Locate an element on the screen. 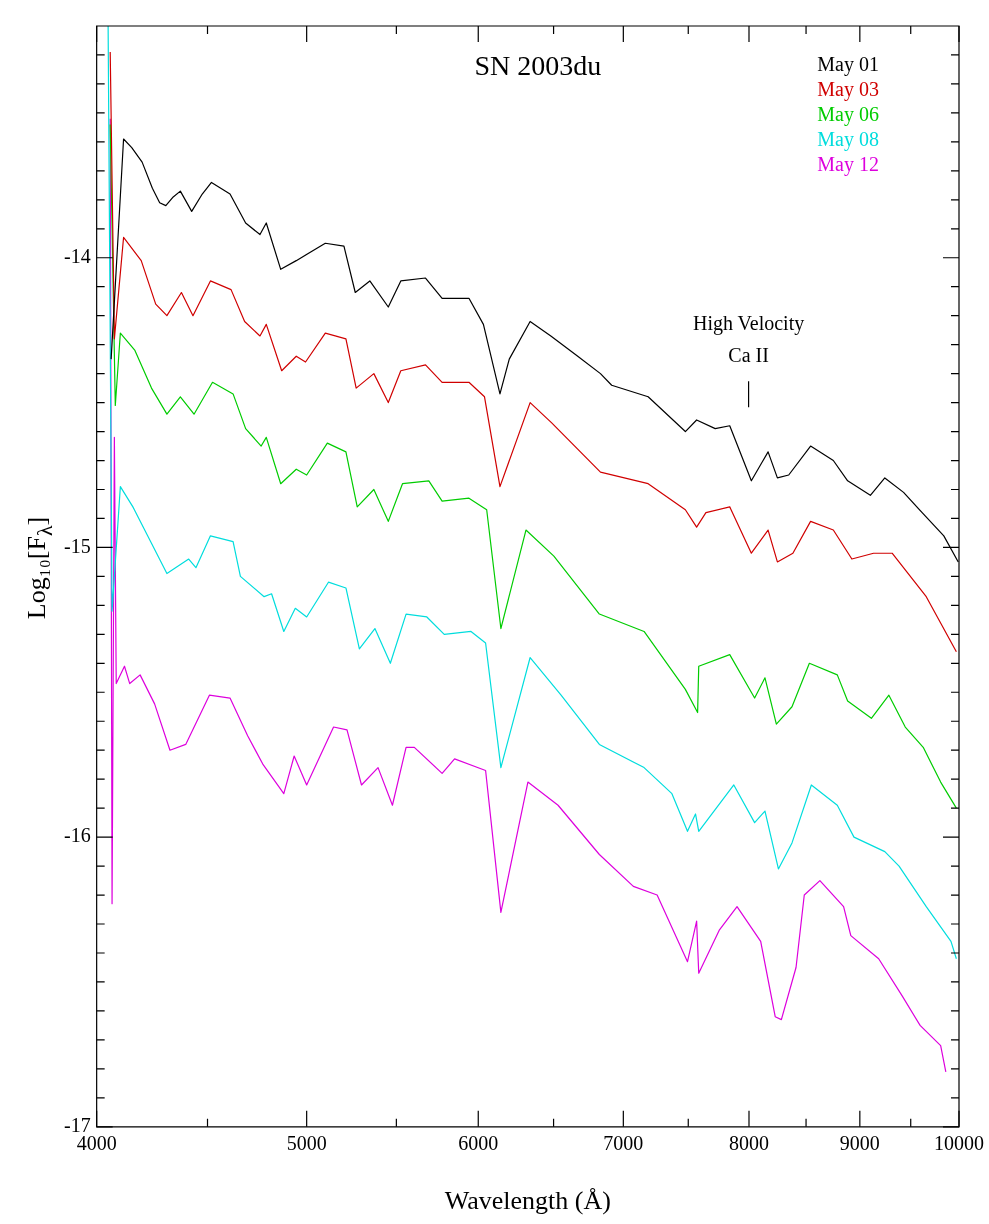 Image resolution: width=989 pixels, height=1224 pixels. annotation: High Velocity Ca II is located at coordinates (748, 339).